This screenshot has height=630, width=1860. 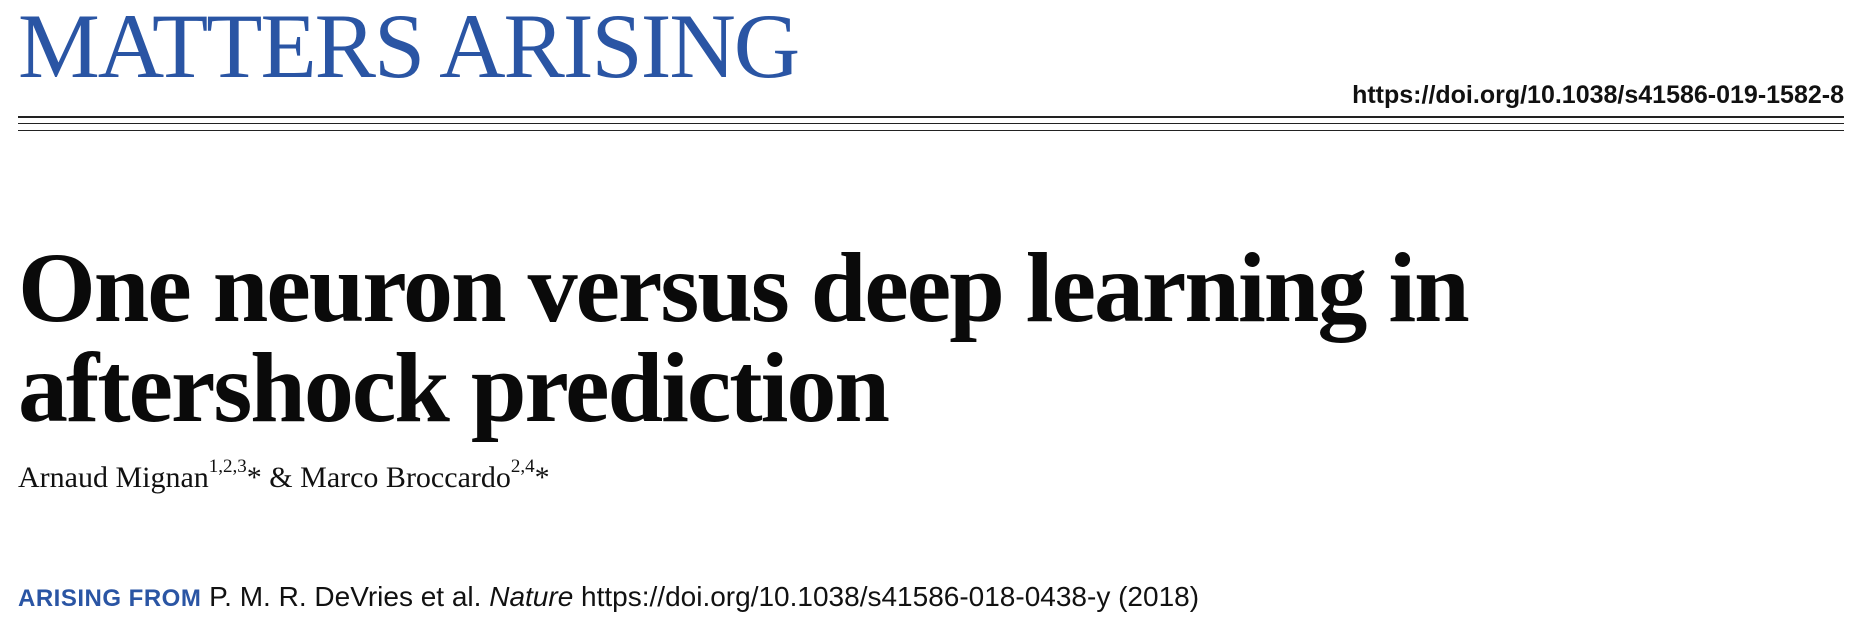 I want to click on title-line-1: One neuron versus deep learning in, so click(x=744, y=287).